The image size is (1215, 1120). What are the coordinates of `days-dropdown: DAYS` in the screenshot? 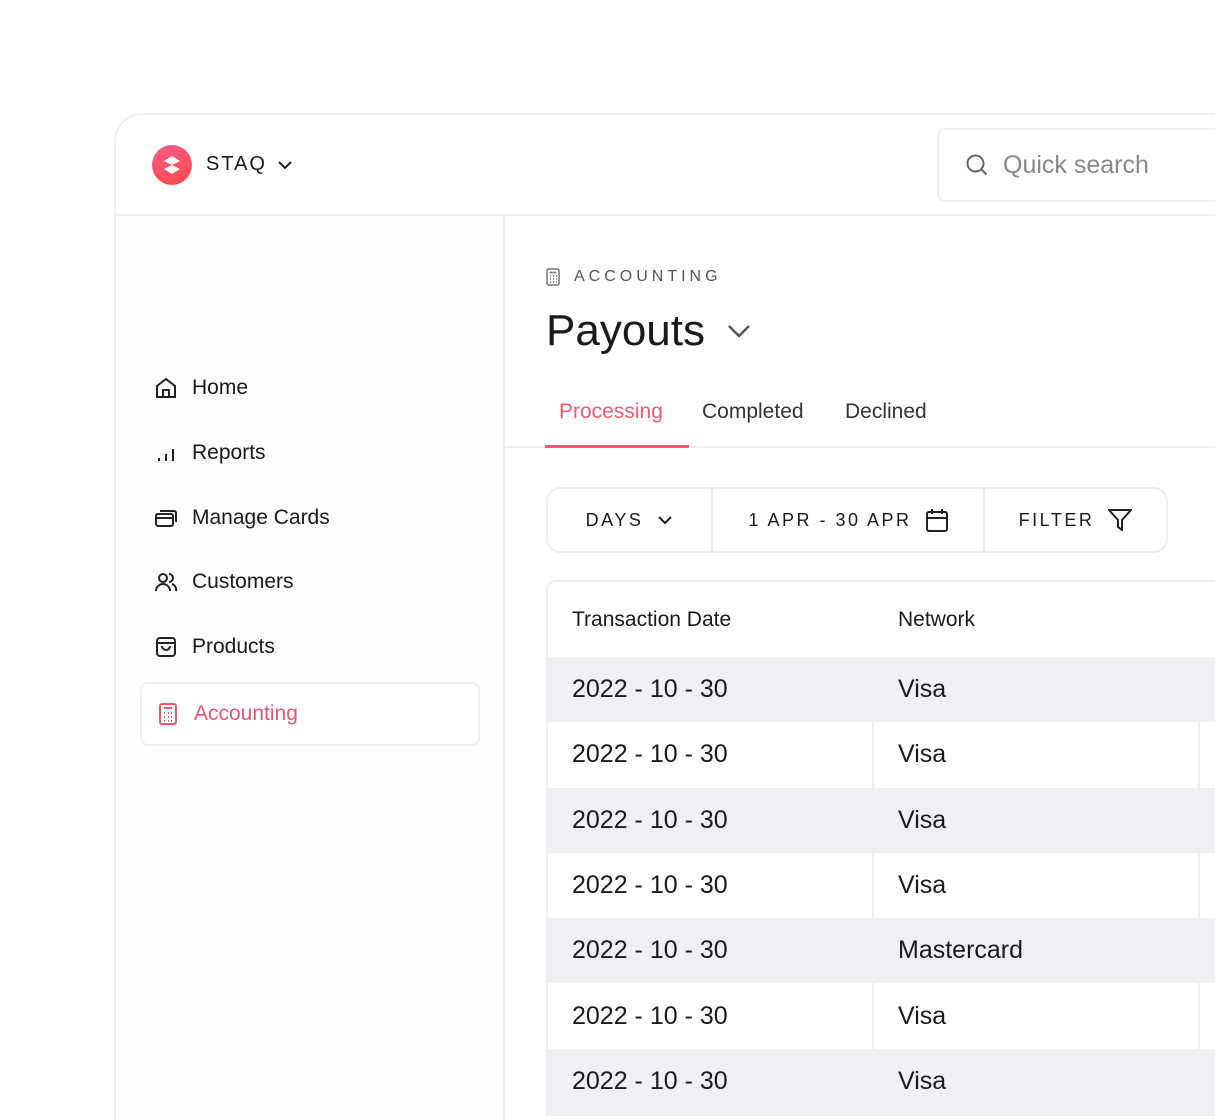 It's located at (630, 520).